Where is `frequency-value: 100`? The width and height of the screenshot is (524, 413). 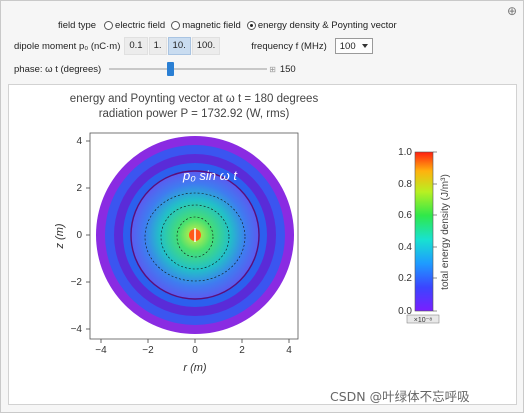 frequency-value: 100 is located at coordinates (347, 46).